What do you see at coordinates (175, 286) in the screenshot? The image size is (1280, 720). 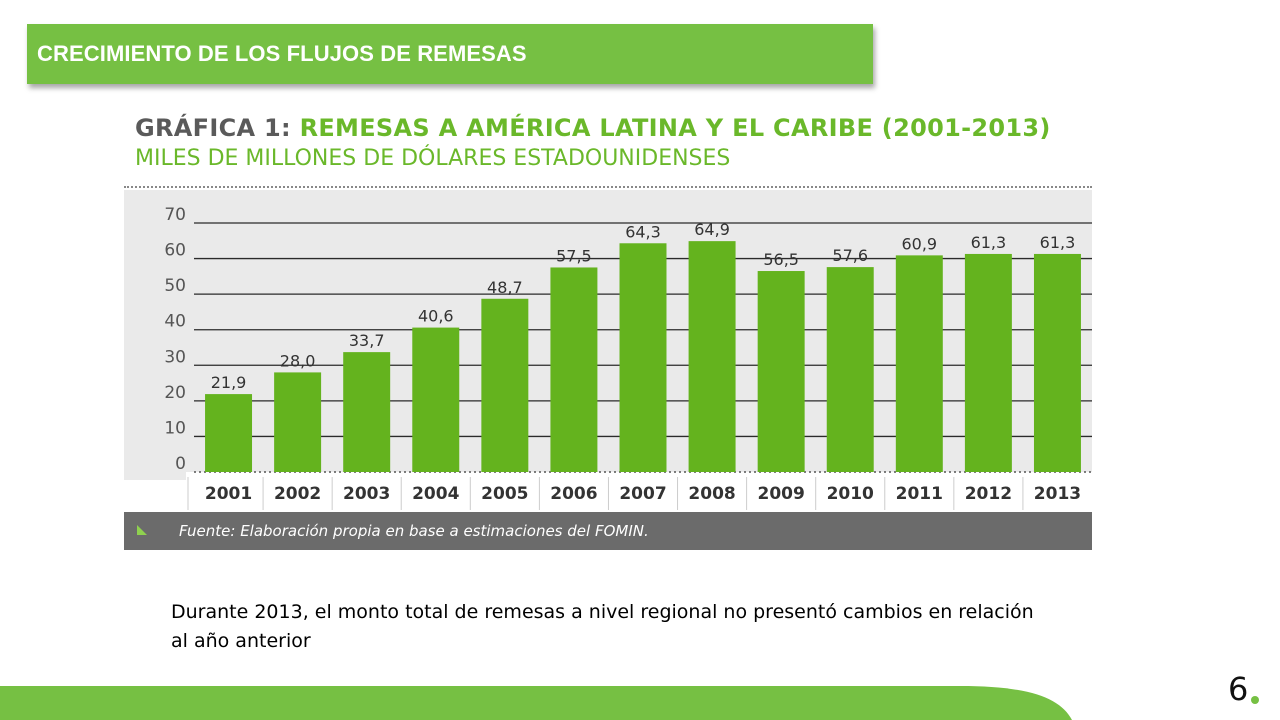 I see `y-tick-label: 50` at bounding box center [175, 286].